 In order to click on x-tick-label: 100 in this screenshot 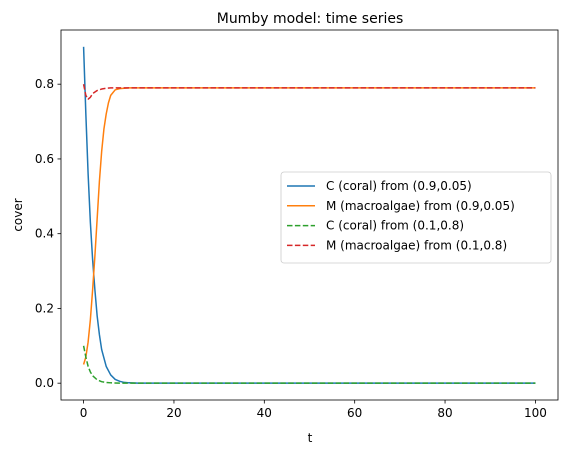, I will do `click(535, 413)`.